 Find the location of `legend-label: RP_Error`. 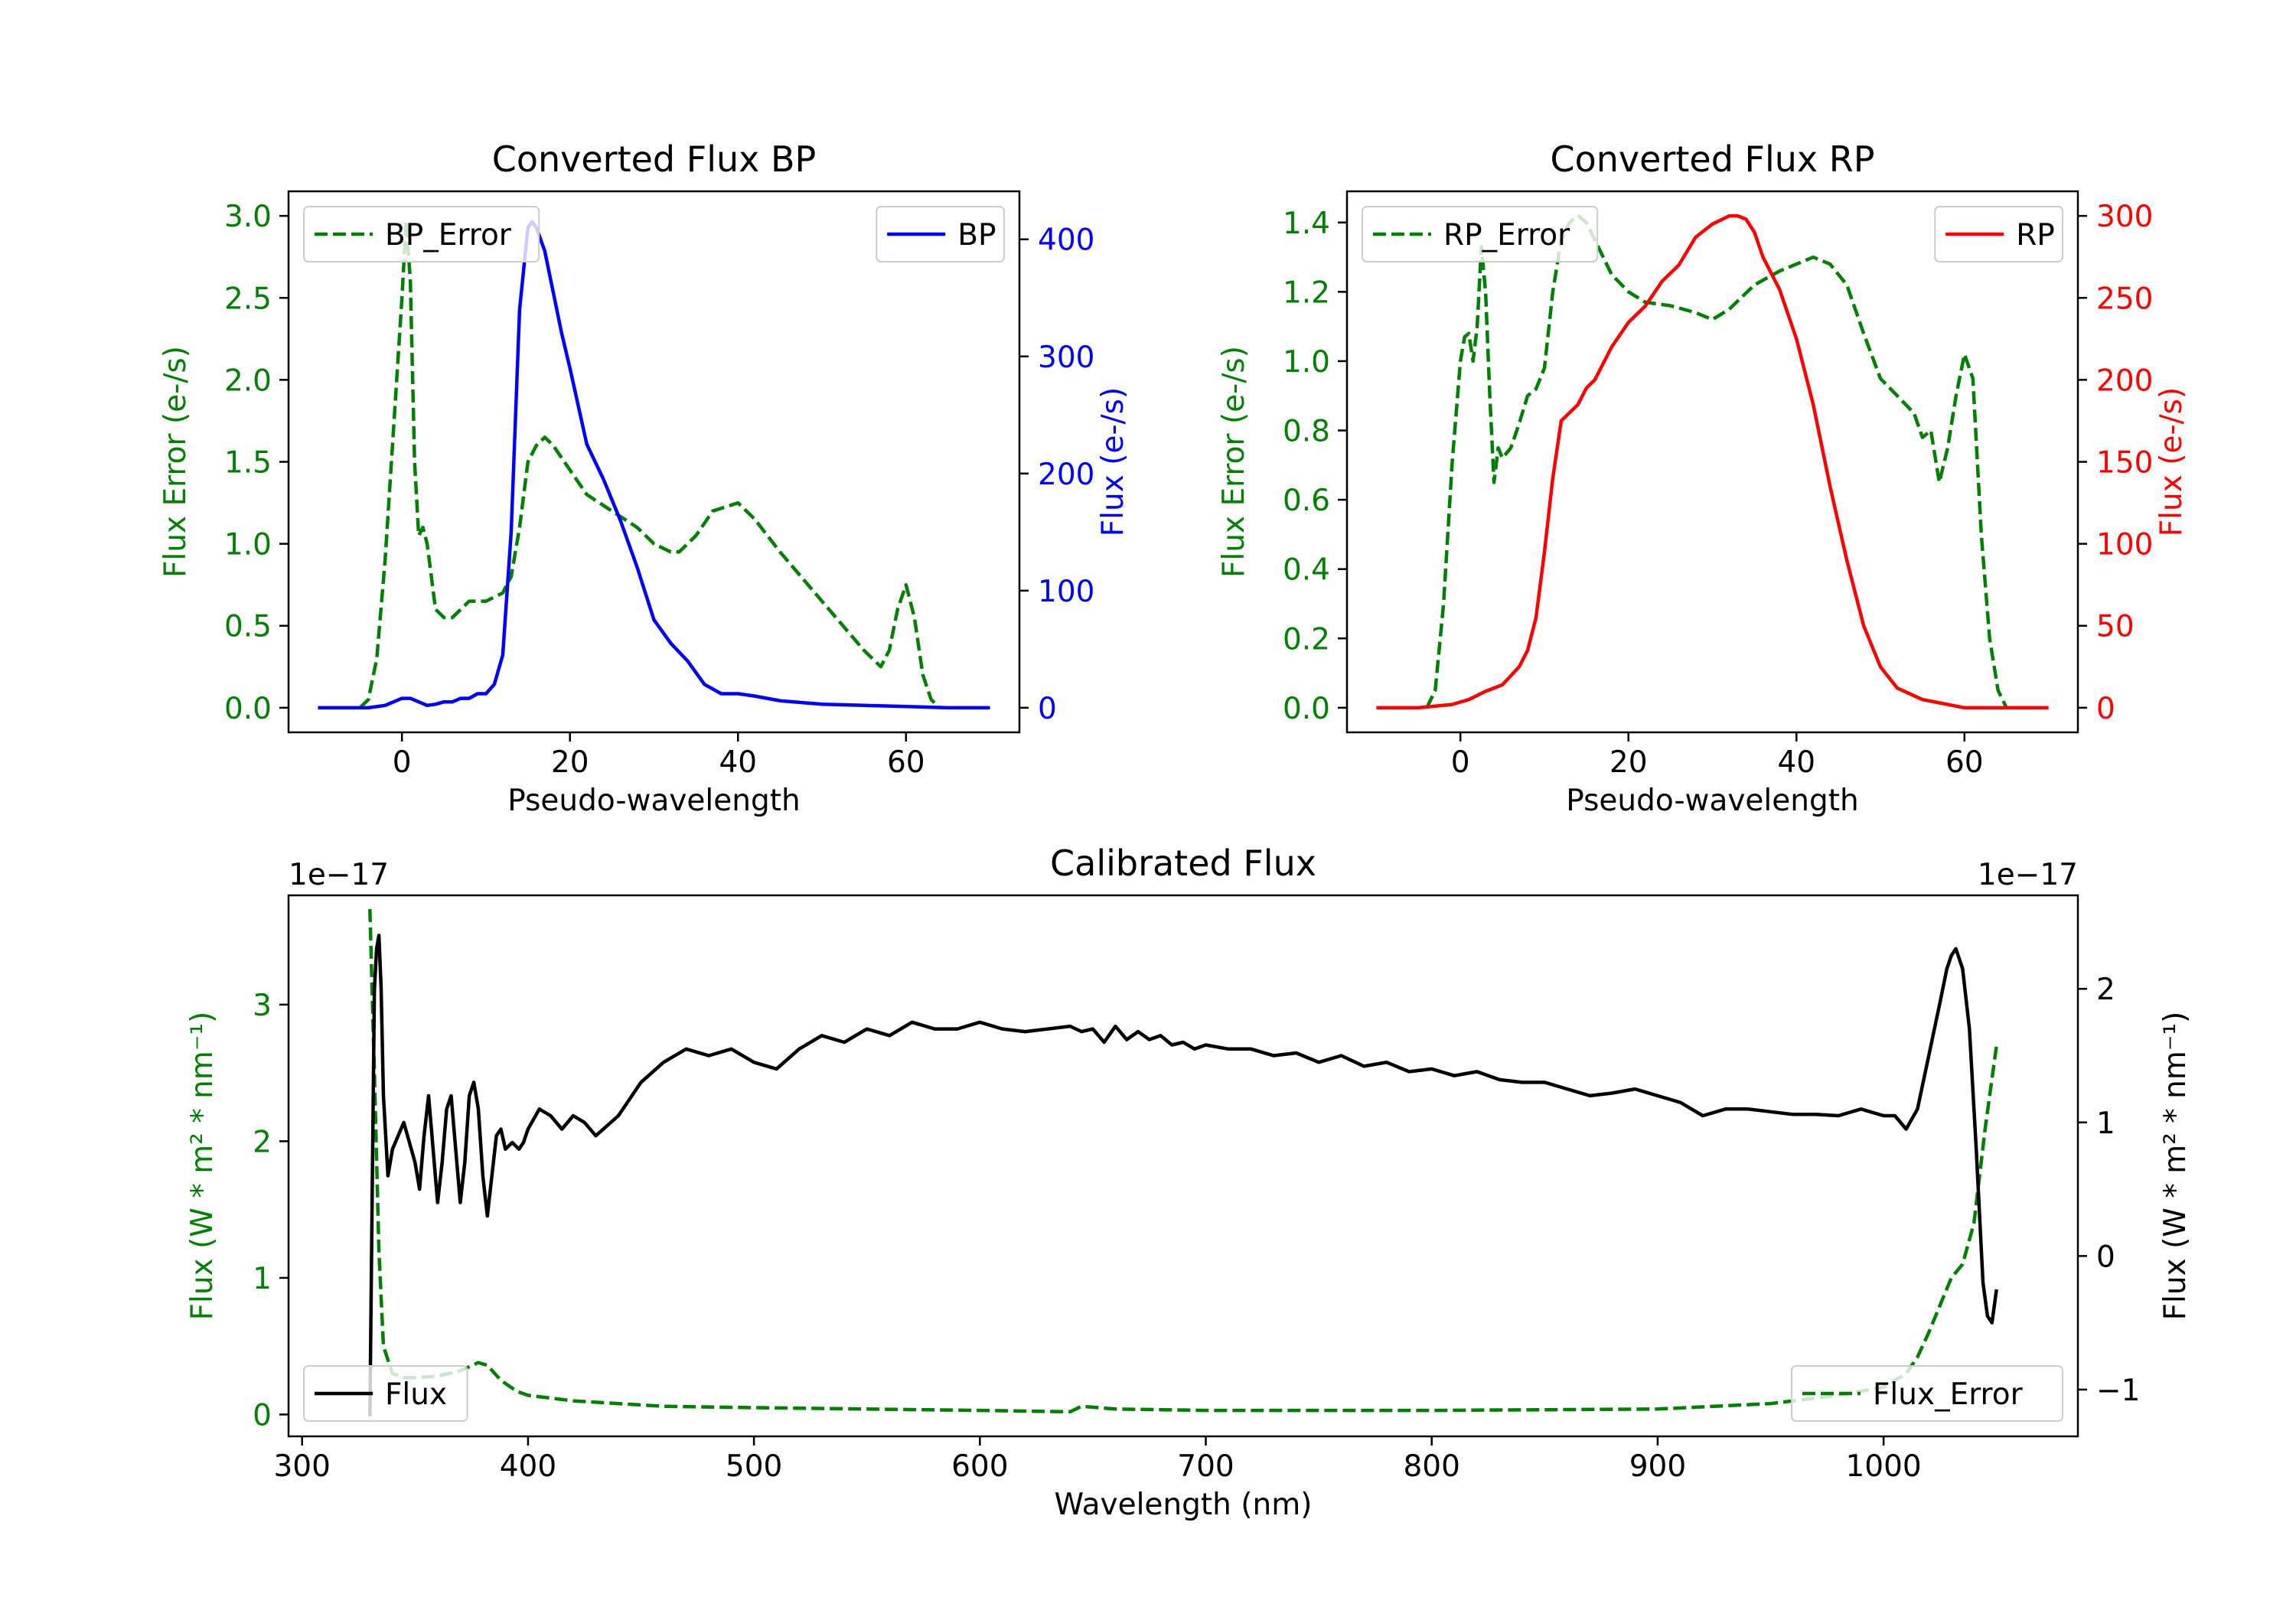

legend-label: RP_Error is located at coordinates (1506, 235).